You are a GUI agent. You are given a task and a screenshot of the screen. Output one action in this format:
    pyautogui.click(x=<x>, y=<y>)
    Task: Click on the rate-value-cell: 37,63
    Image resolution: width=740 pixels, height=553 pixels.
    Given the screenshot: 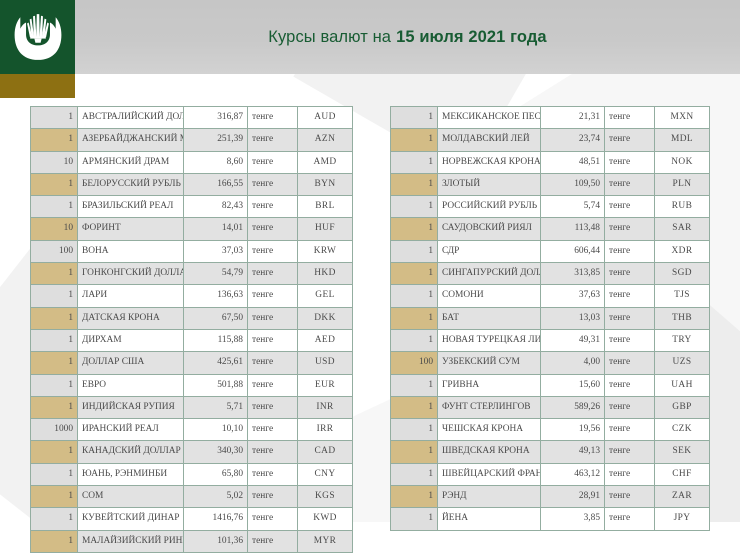 What is the action you would take?
    pyautogui.click(x=572, y=296)
    